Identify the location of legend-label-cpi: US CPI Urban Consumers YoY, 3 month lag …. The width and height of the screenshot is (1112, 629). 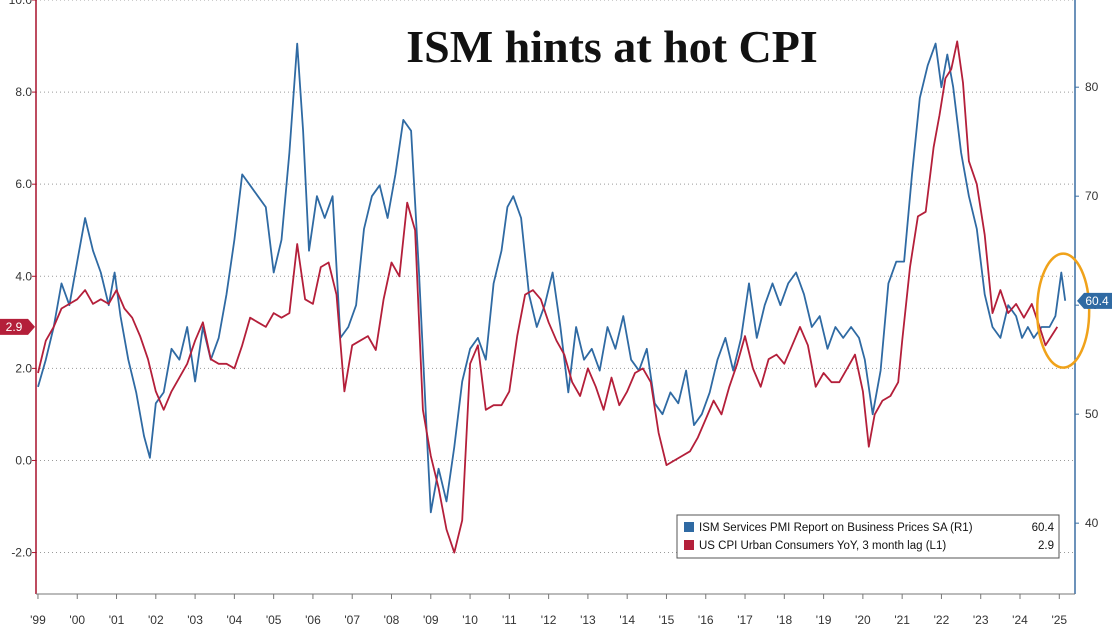
(822, 546).